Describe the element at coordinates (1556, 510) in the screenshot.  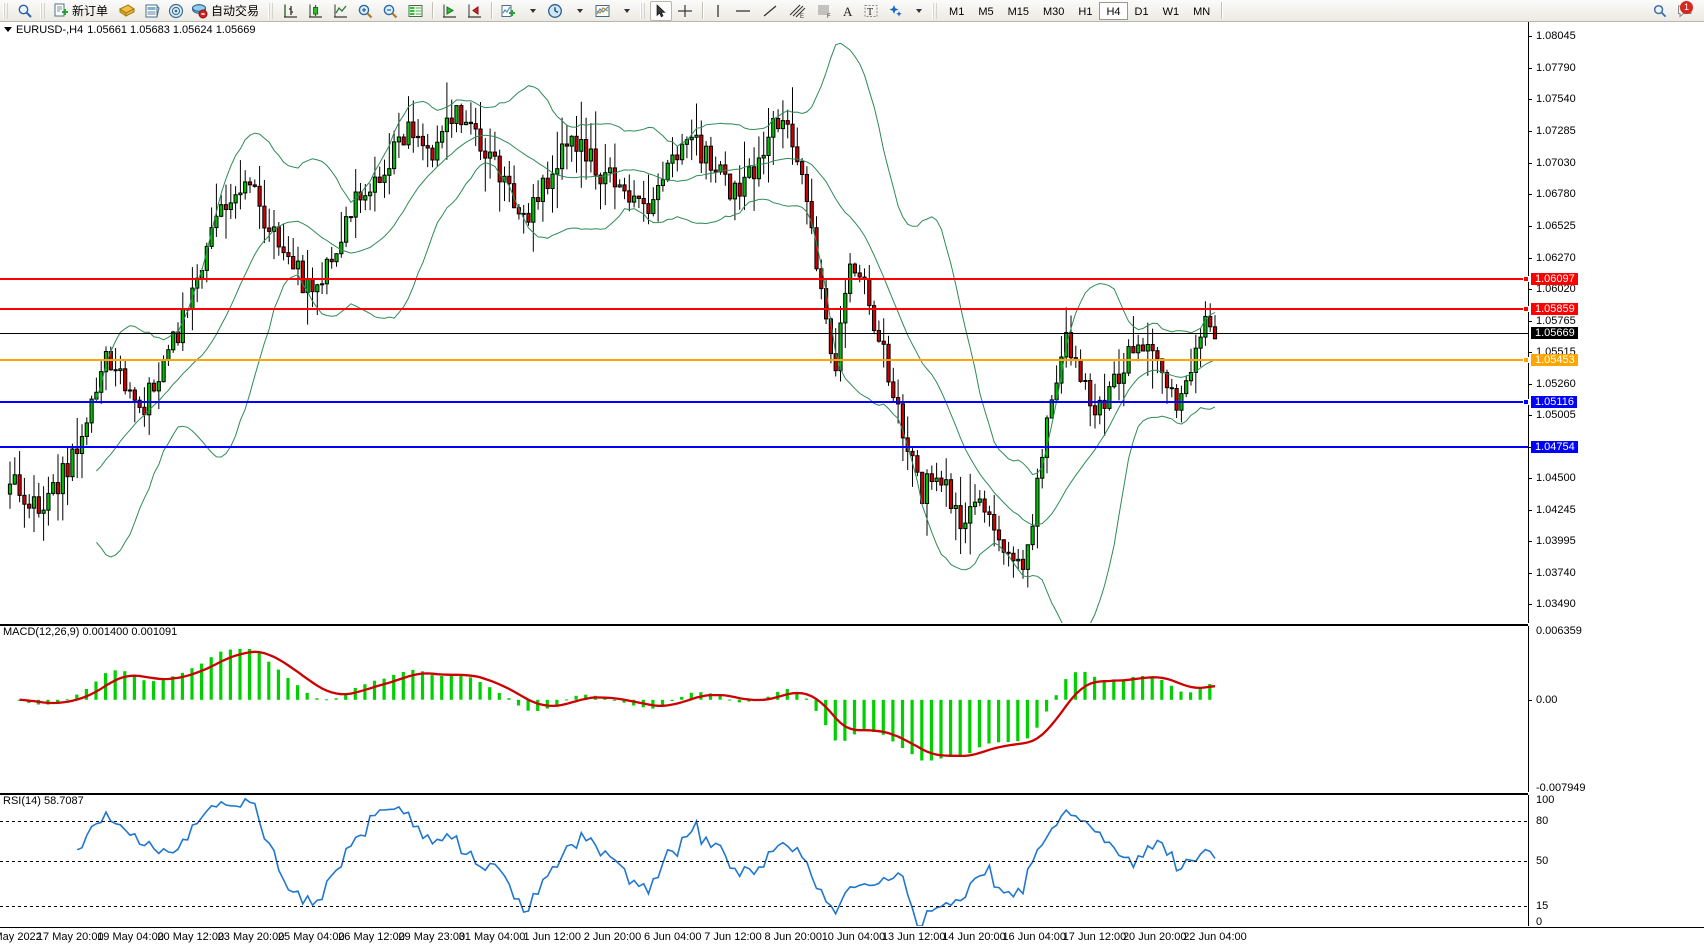
I see `price-tick-label: 1.04245` at that location.